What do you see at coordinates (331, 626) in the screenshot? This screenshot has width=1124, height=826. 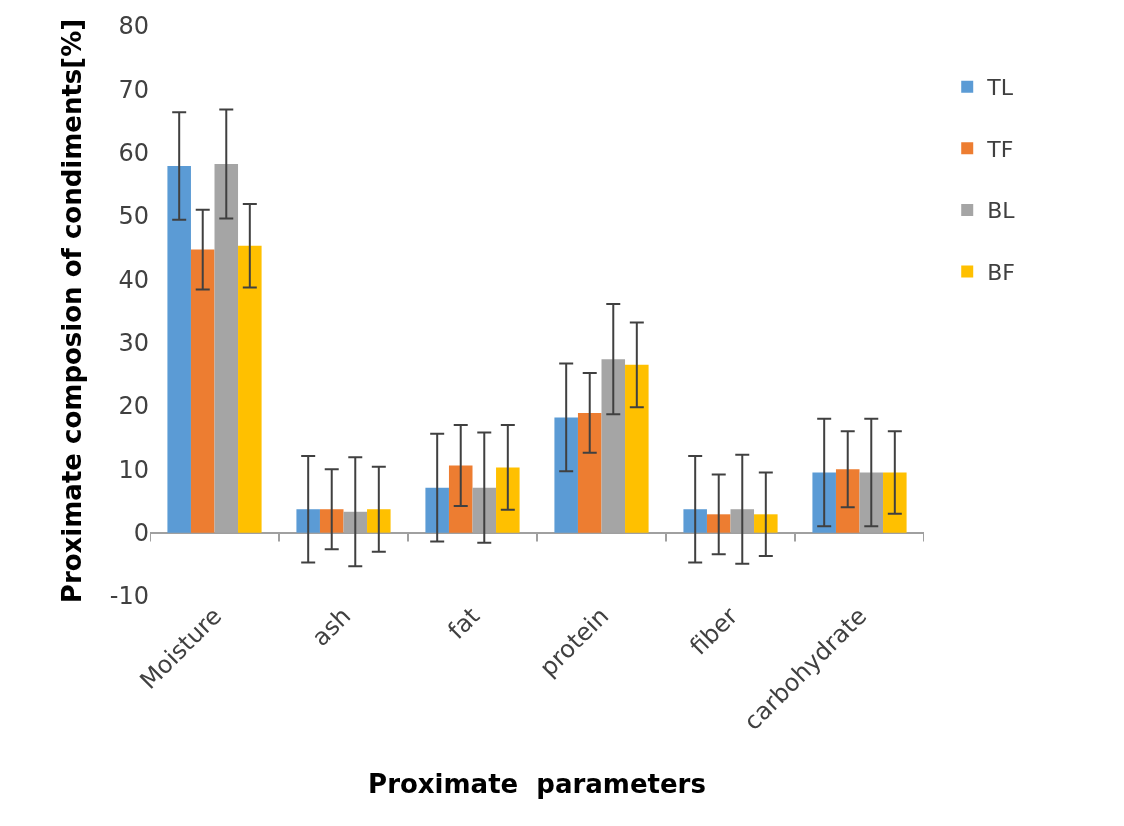 I see `x-tick-label: ash` at bounding box center [331, 626].